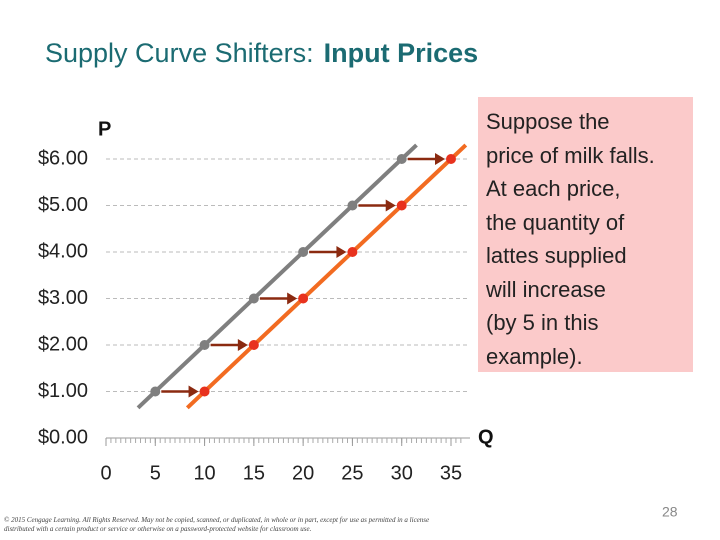 Image resolution: width=720 pixels, height=540 pixels. I want to click on y-tick-label: $6.00, so click(63, 158).